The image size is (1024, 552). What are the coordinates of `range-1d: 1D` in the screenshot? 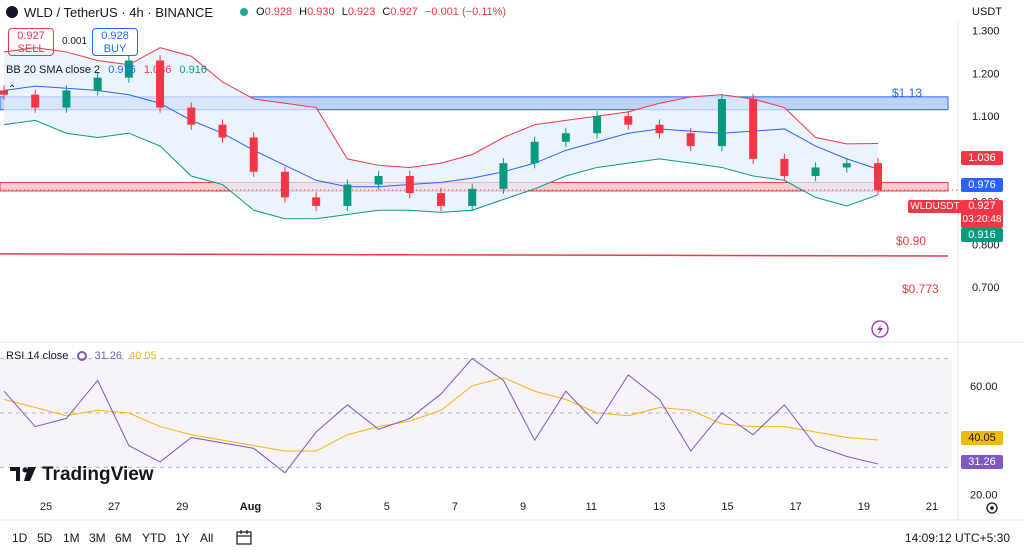 It's located at (20, 538).